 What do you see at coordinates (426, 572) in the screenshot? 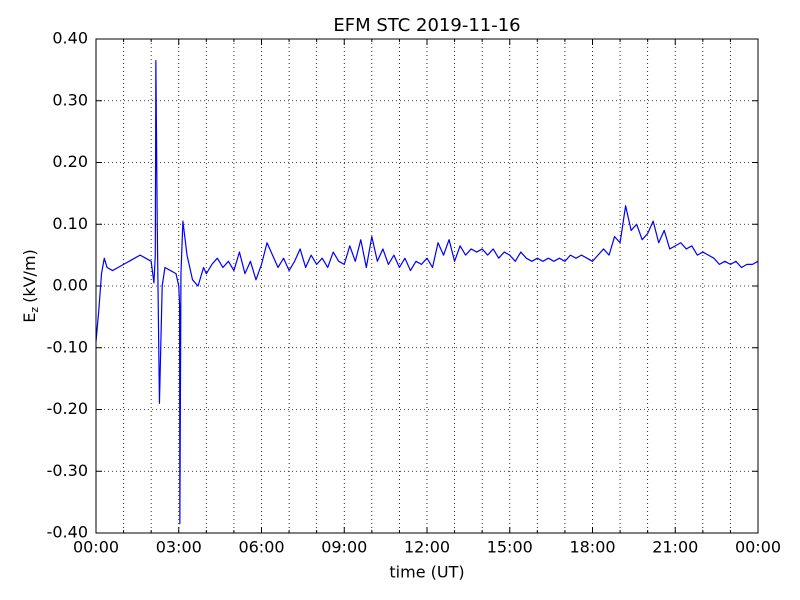
I see `x-axis-label: time (UT)` at bounding box center [426, 572].